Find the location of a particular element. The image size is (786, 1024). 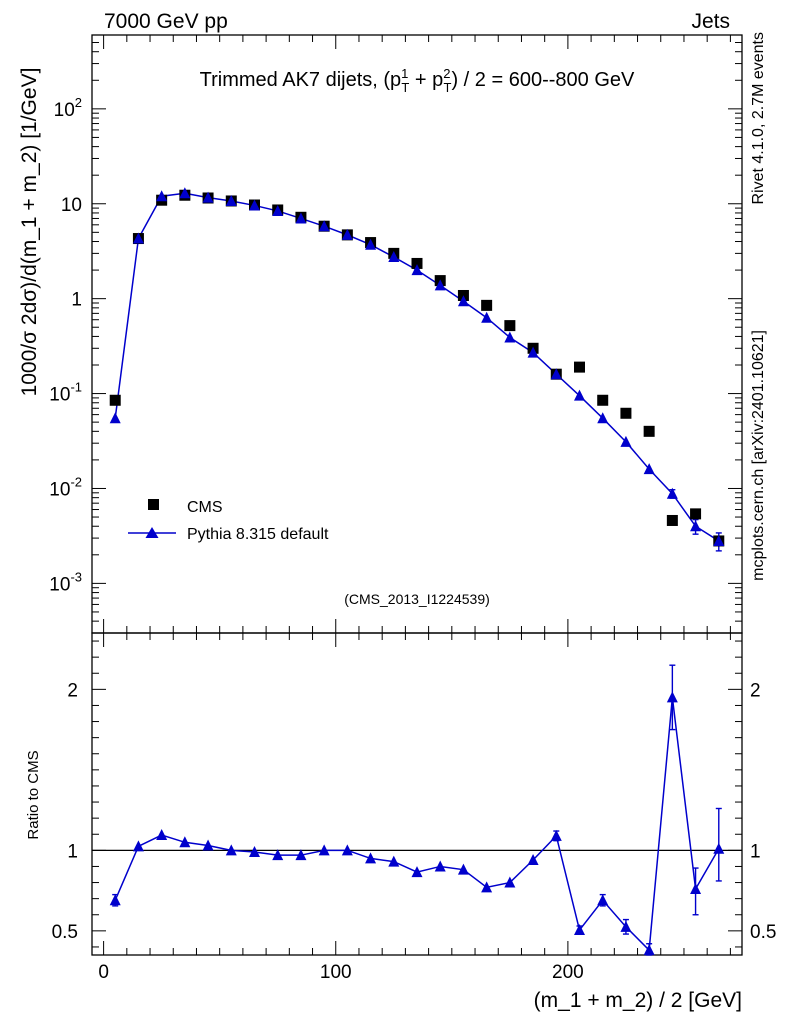

legend-mc-marker is located at coordinates (152, 532).